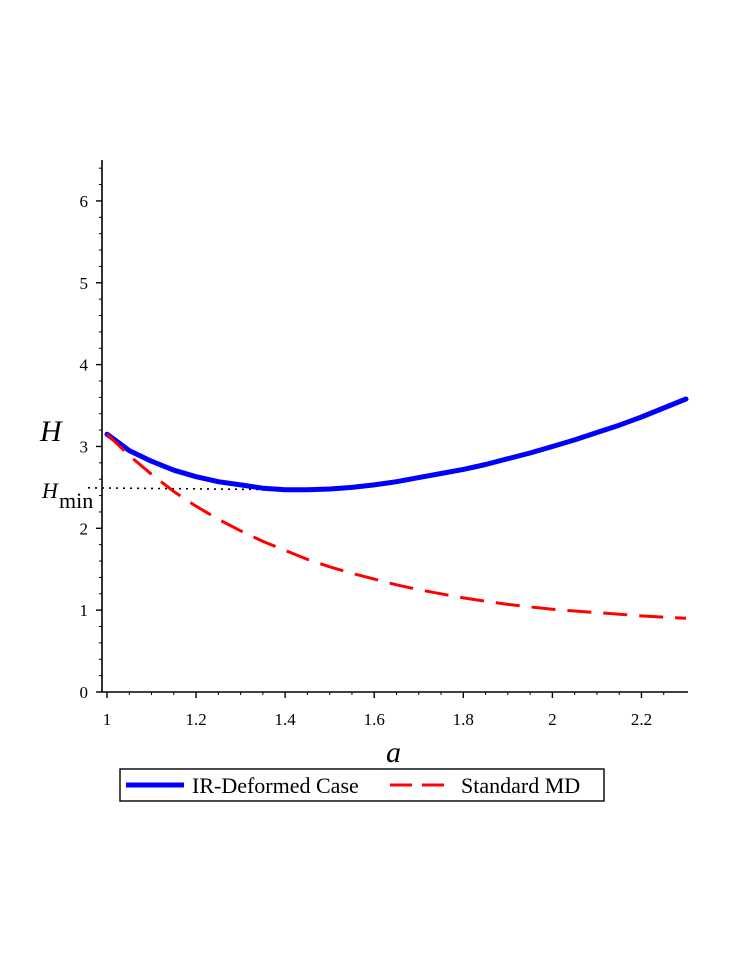 The image size is (747, 967). What do you see at coordinates (84, 528) in the screenshot?
I see `y-tick-label-2: 2` at bounding box center [84, 528].